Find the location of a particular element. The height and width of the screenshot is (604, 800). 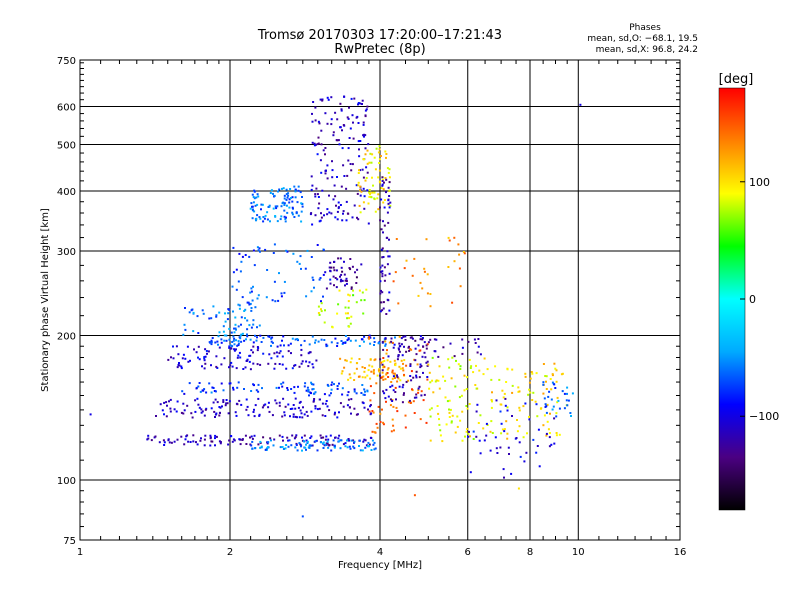

chart-subtitle: RwPretec (8p) is located at coordinates (379, 49).